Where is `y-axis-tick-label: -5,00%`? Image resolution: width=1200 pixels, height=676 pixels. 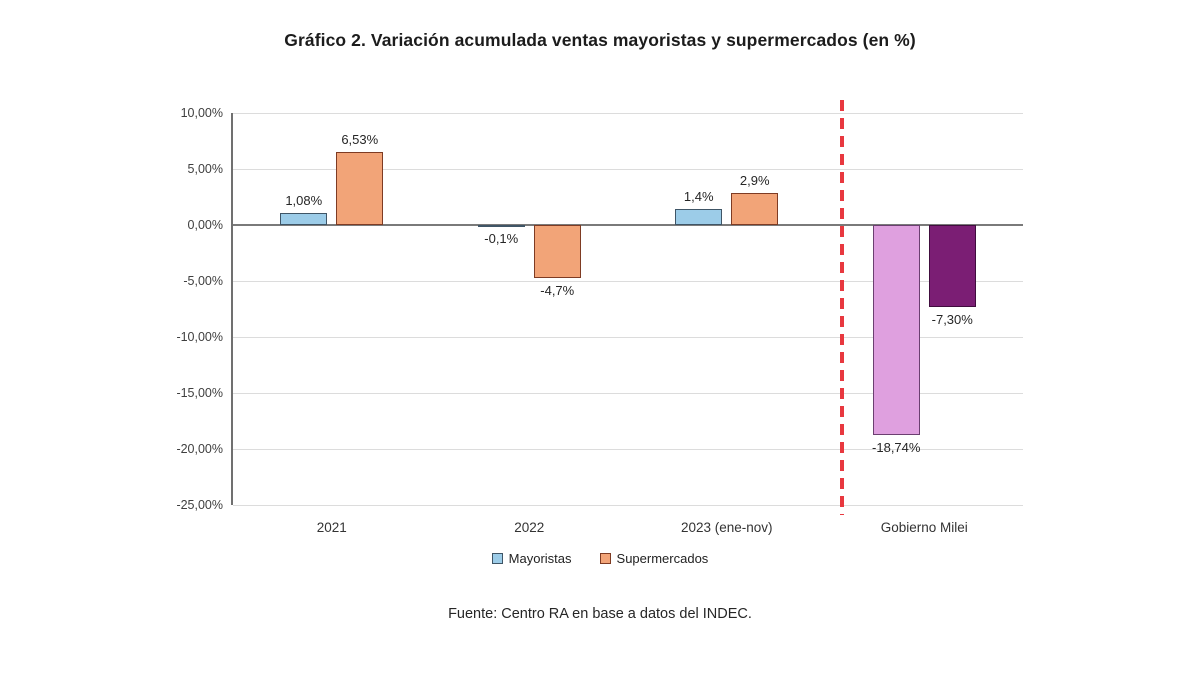
y-axis-tick-label: -5,00% is located at coordinates (203, 281).